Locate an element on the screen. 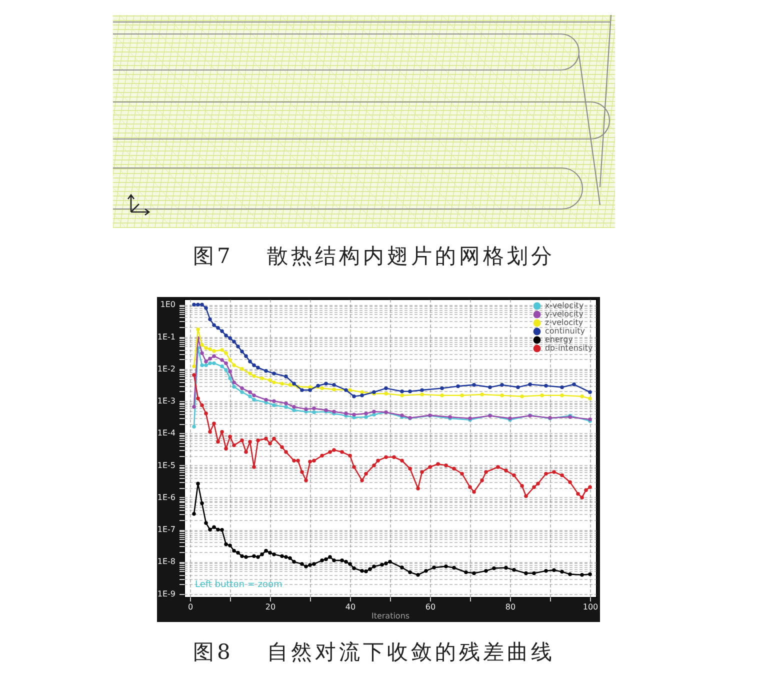 The height and width of the screenshot is (674, 763). legend-label: y-velocity is located at coordinates (564, 314).